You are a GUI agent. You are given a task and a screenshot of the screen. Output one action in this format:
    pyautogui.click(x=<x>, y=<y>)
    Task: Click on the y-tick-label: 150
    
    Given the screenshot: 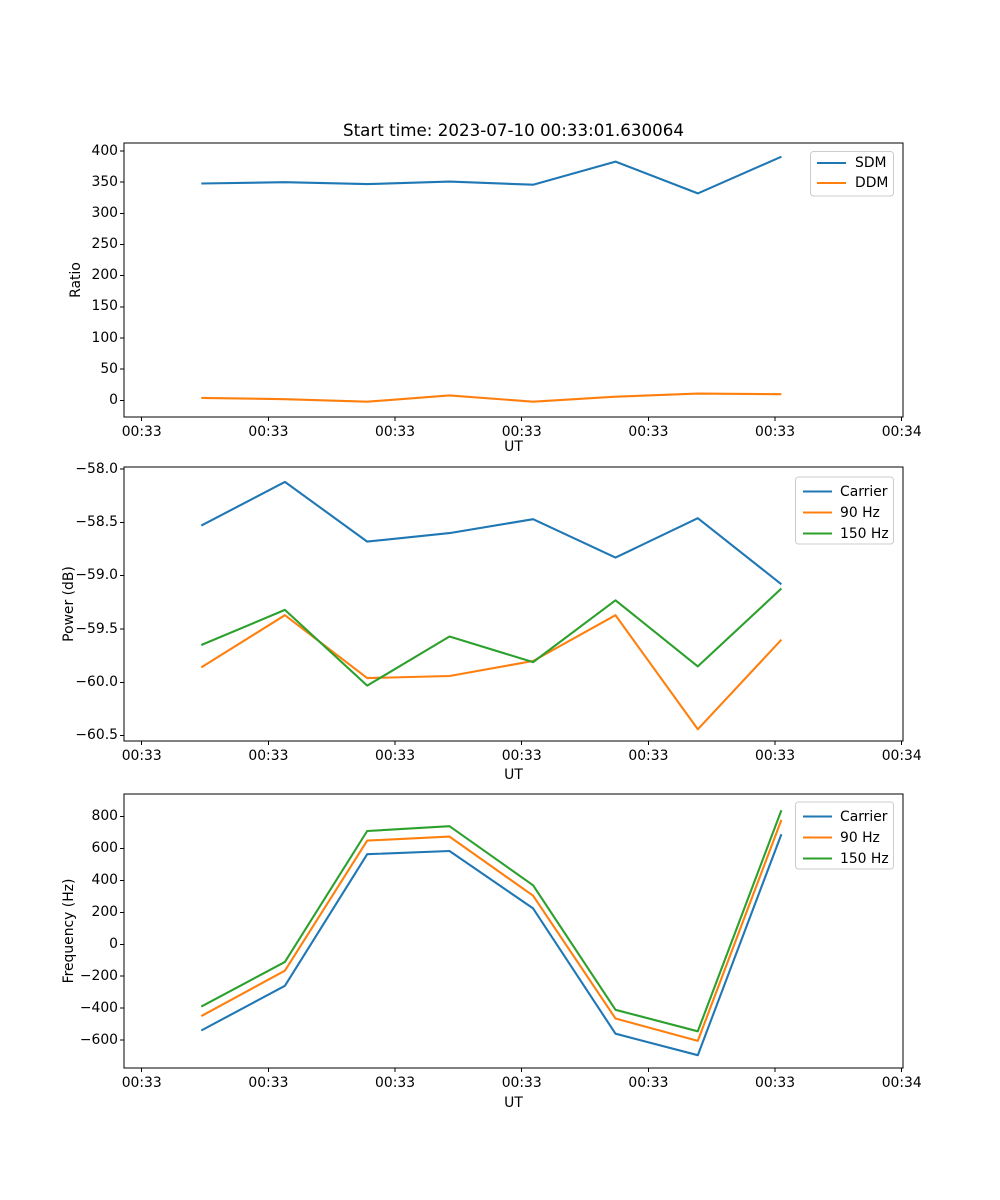 What is the action you would take?
    pyautogui.click(x=104, y=306)
    